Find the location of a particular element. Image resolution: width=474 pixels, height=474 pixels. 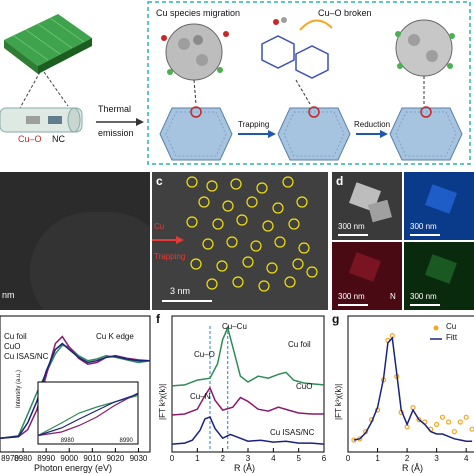

panel-f-chart: 0 1 2 3 4 5 6 is located at coordinates (248, 389).